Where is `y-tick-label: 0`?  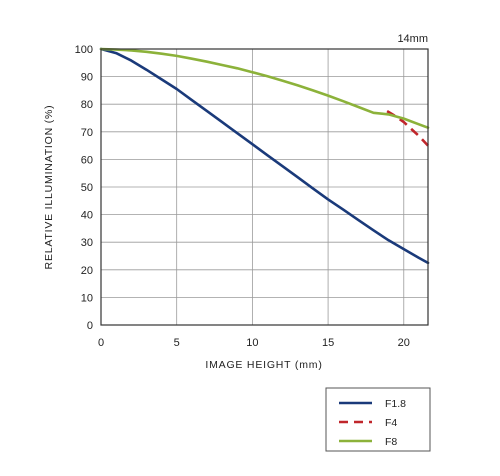 y-tick-label: 0 is located at coordinates (90, 326).